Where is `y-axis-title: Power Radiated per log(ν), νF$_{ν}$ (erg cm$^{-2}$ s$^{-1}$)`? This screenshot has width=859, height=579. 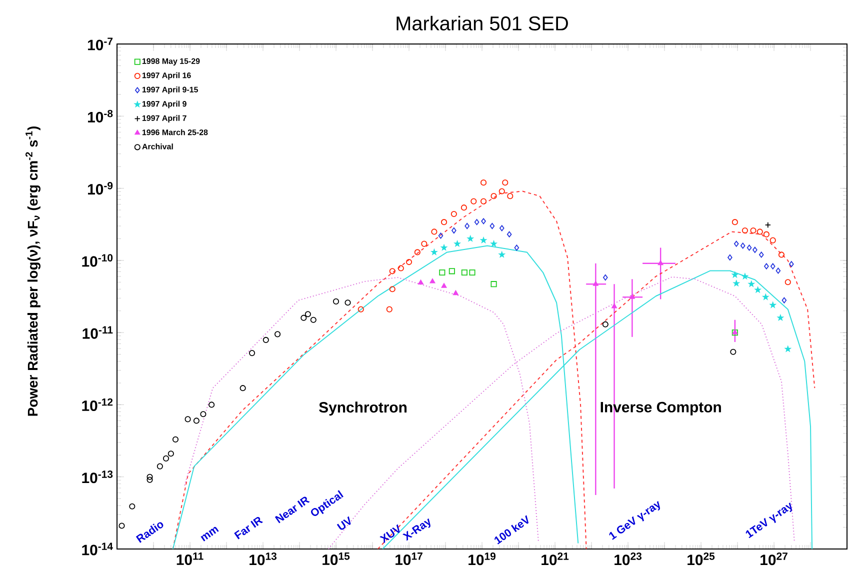 y-axis-title: Power Radiated per log(ν), νF$_{ν}$ (erg cm$^{-2}$ s$^{-1}$) is located at coordinates (33, 271).